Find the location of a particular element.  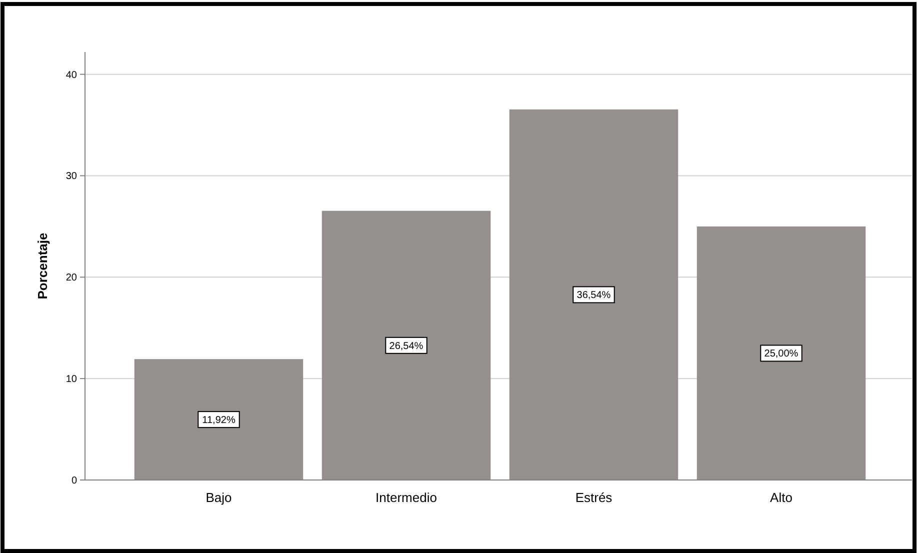

y-tick-label: 10 is located at coordinates (72, 380).